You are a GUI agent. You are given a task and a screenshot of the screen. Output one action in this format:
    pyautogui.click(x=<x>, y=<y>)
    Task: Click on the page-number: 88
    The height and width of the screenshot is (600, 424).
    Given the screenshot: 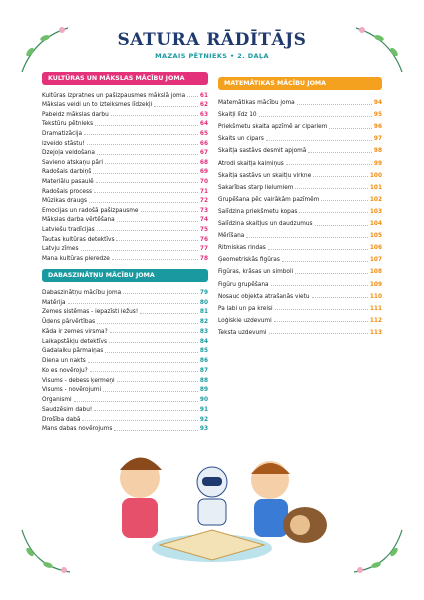 What is the action you would take?
    pyautogui.click(x=203, y=380)
    